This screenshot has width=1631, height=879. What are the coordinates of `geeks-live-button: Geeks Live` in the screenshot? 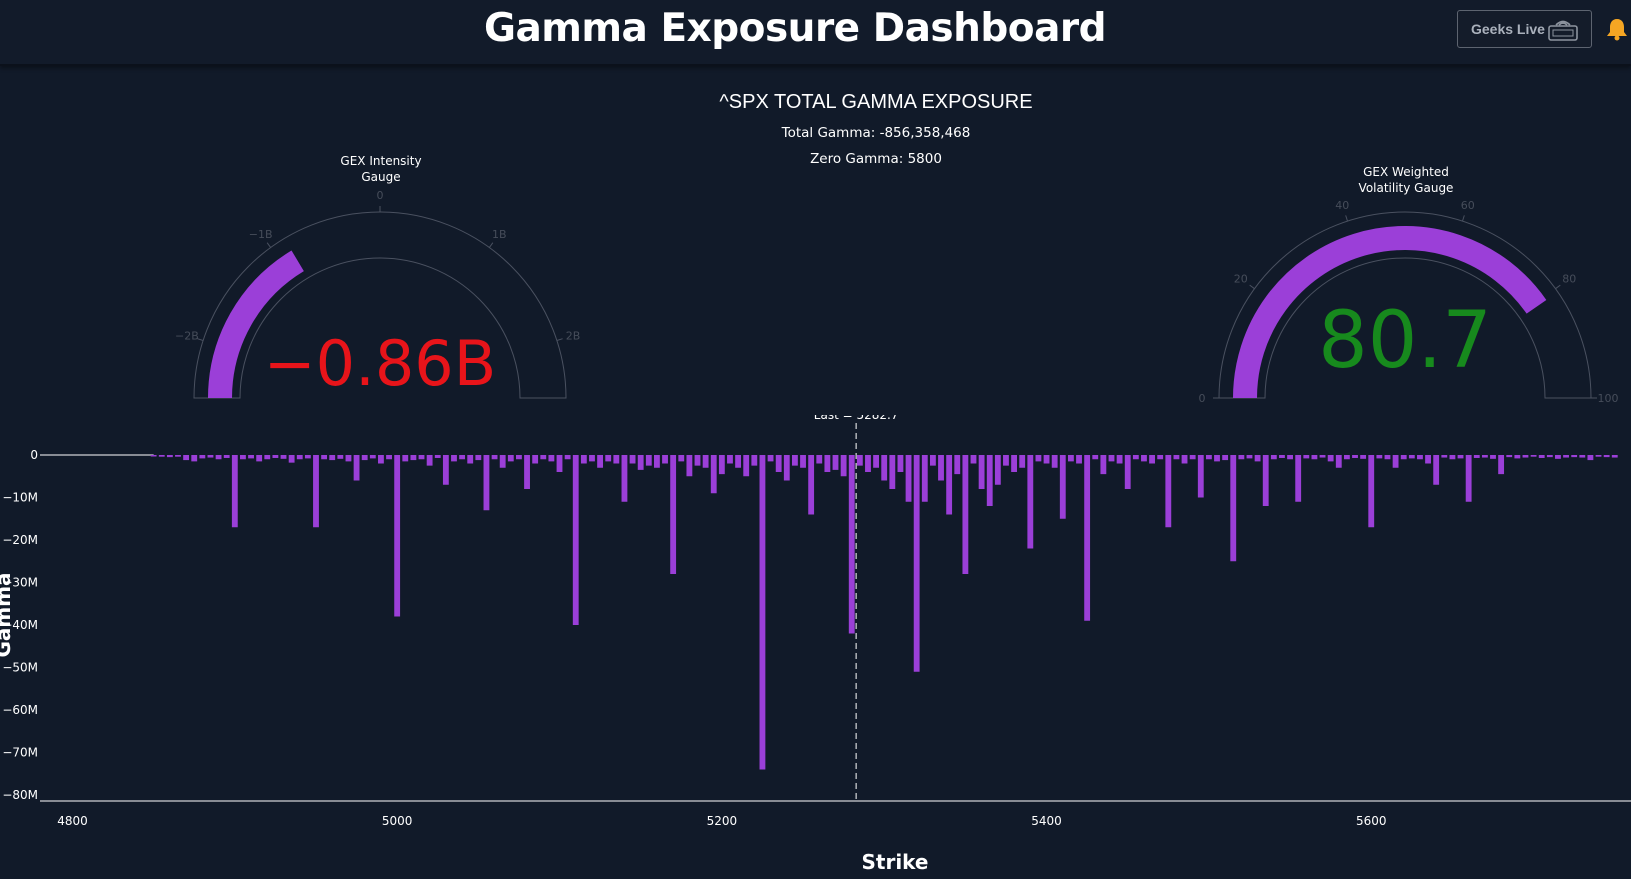 It's located at (1524, 29).